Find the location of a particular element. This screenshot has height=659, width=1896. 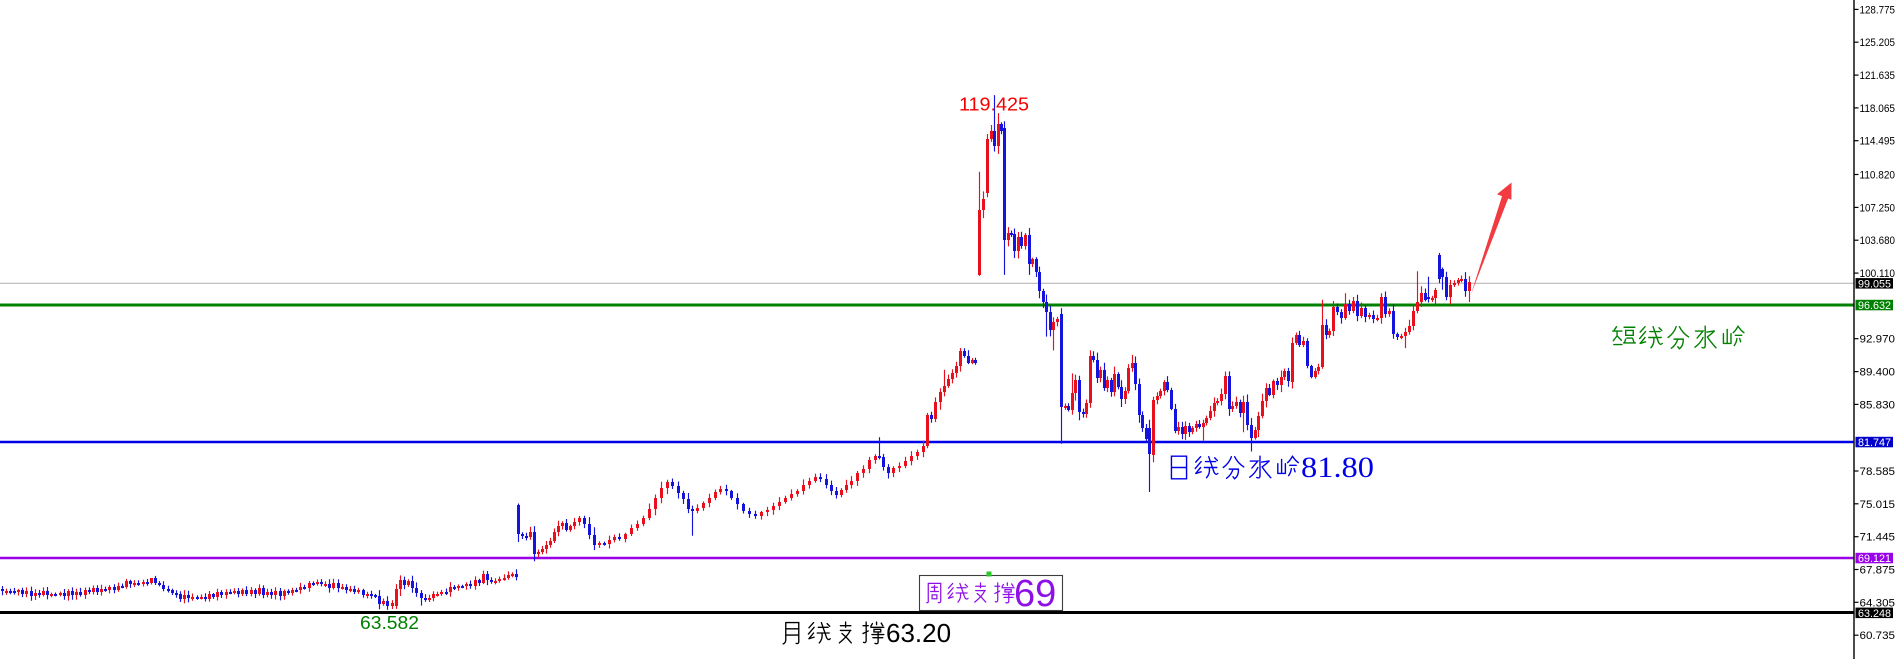

svg-text: 63.582 is located at coordinates (389, 623).